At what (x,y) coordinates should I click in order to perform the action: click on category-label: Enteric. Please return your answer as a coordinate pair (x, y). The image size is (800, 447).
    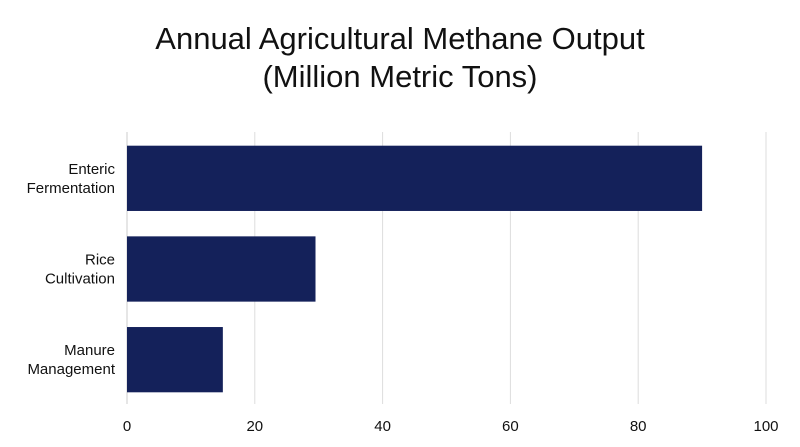
    Looking at the image, I should click on (91, 169).